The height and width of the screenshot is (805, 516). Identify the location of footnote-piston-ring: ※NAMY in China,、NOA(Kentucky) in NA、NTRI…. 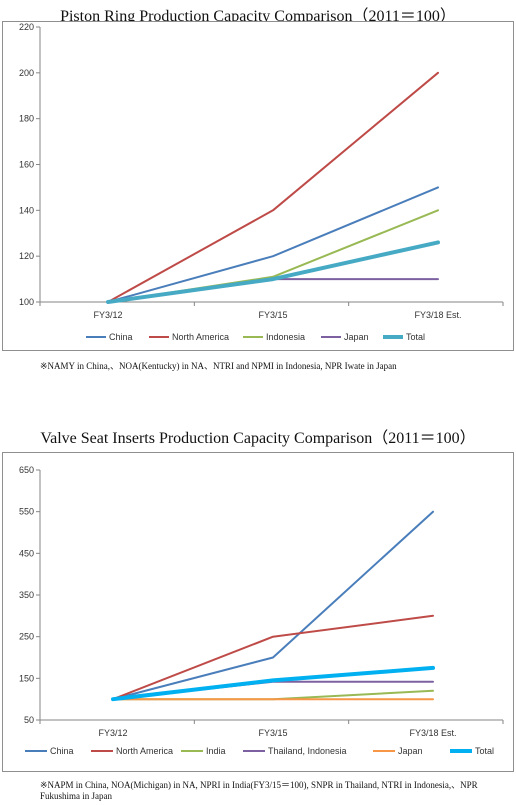
(218, 366).